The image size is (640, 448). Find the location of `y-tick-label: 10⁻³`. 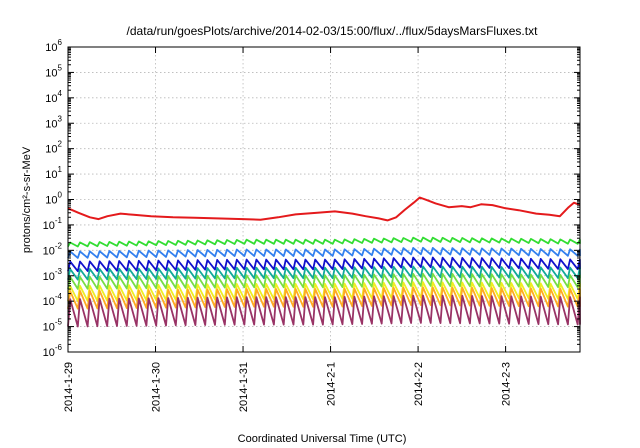

y-tick-label: 10⁻³ is located at coordinates (53, 275).